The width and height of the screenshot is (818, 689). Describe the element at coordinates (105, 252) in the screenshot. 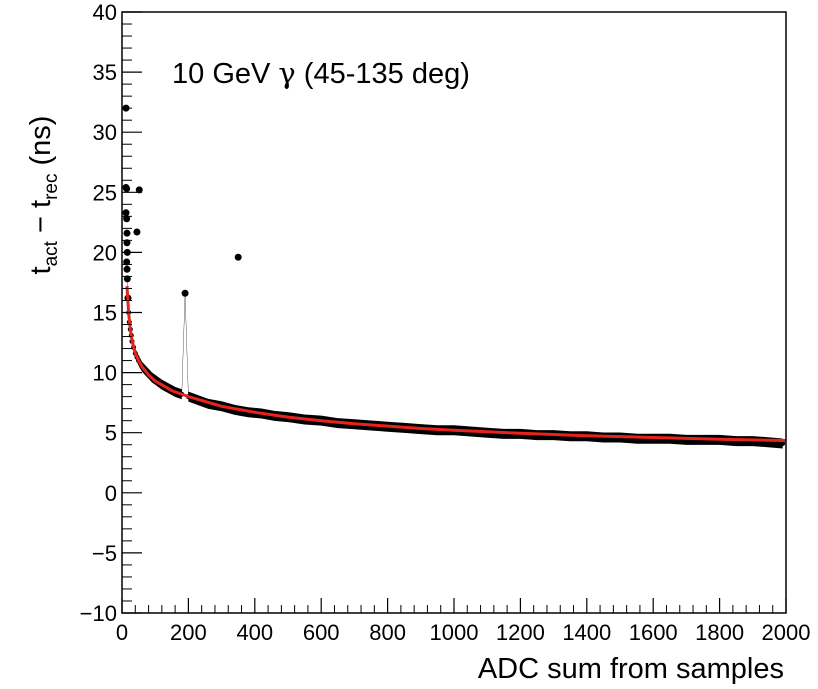

I see `y-tick-label: 20` at that location.